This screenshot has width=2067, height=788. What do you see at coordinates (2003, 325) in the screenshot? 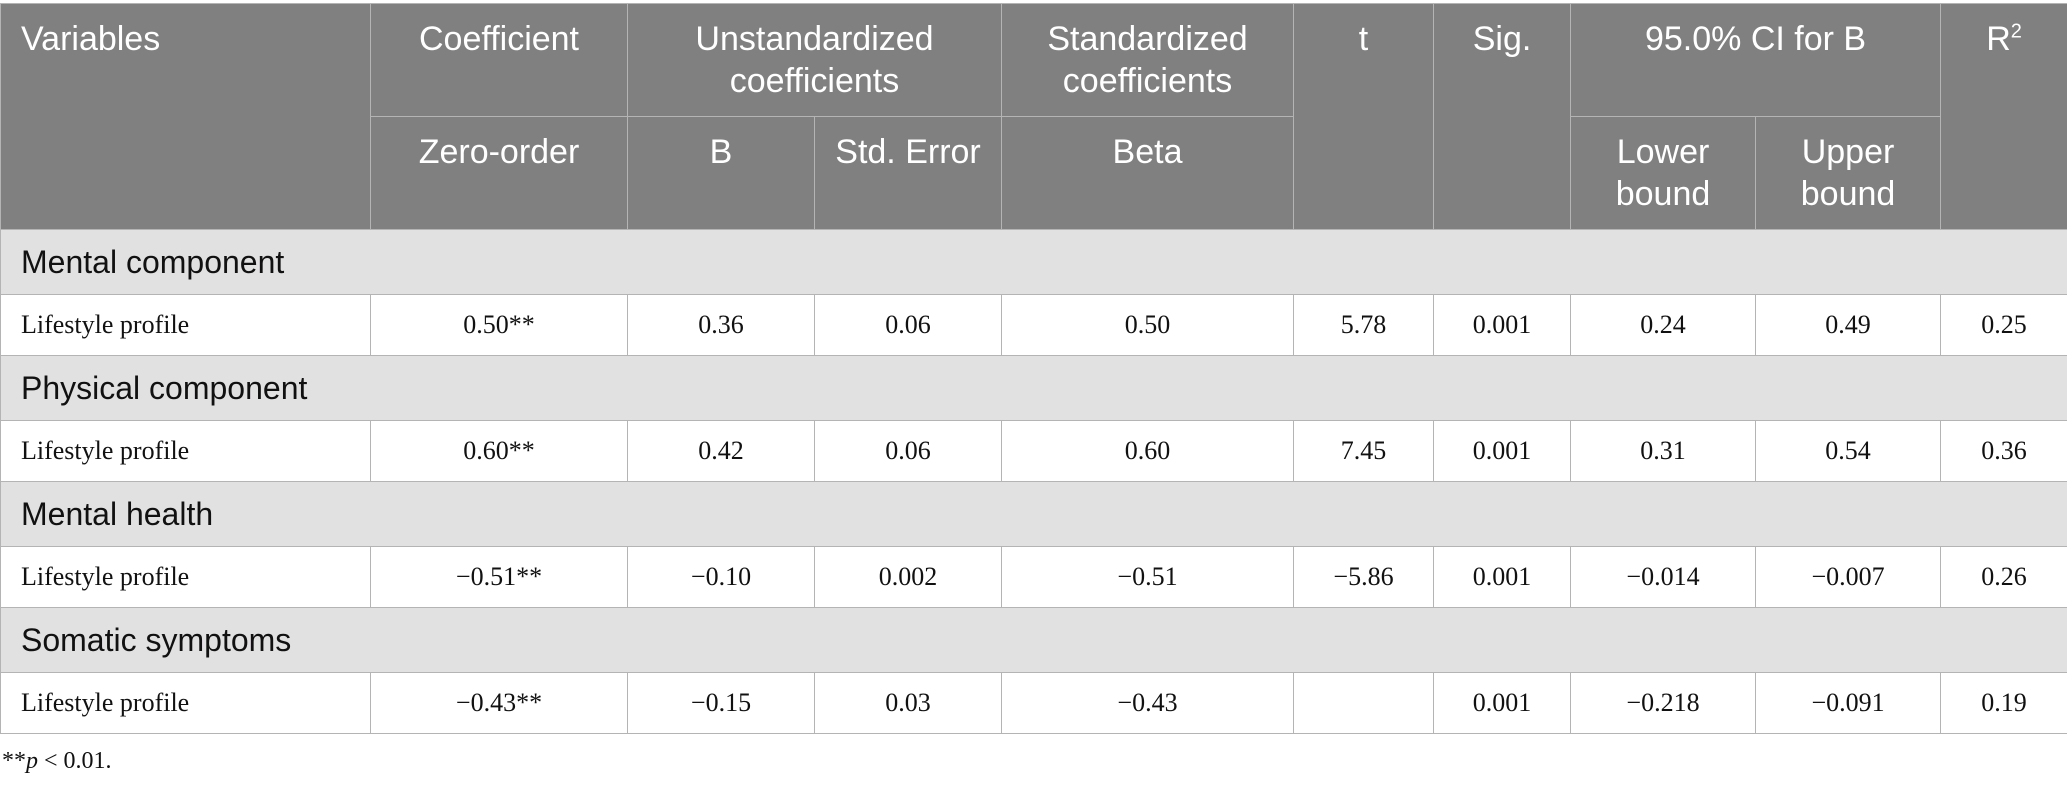
I see `cell-r-squared: 0.25` at bounding box center [2003, 325].